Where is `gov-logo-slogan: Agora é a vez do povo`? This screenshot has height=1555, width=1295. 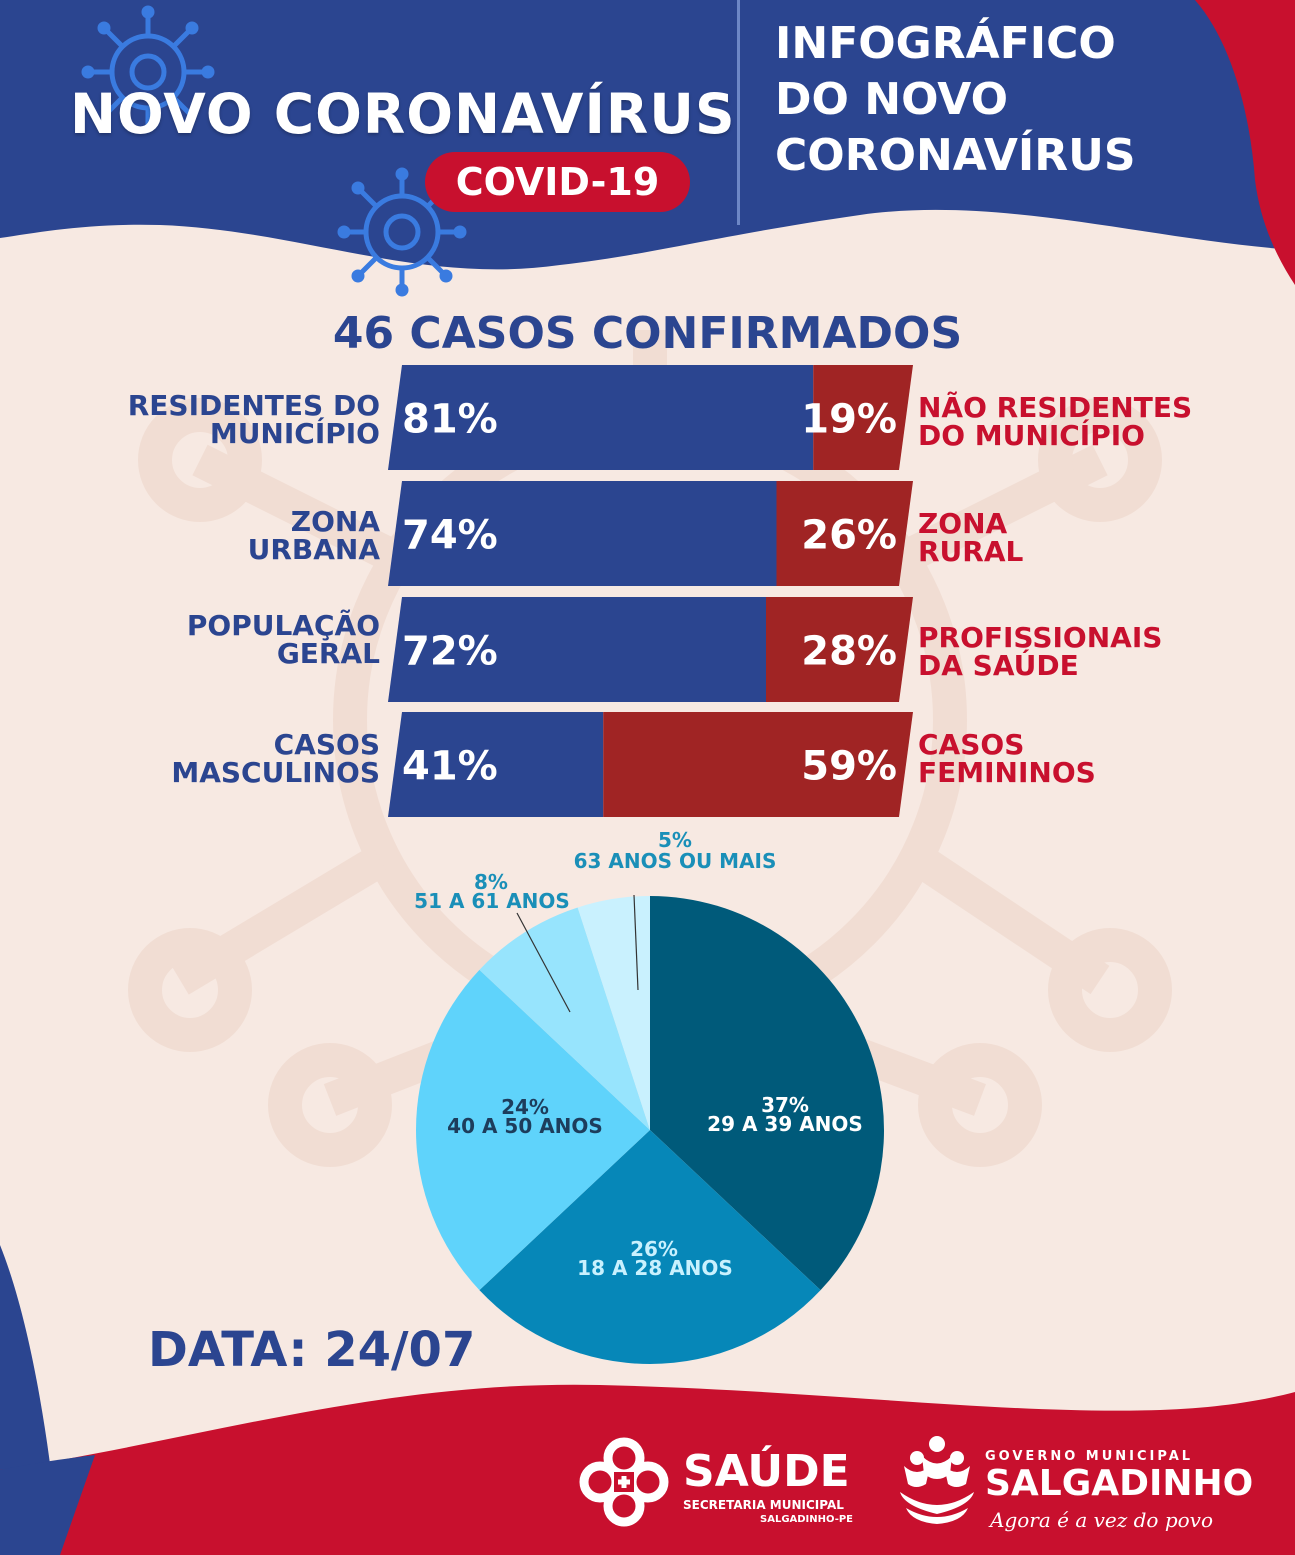
gov-logo-slogan: Agora é a vez do povo is located at coordinates (1102, 1520).